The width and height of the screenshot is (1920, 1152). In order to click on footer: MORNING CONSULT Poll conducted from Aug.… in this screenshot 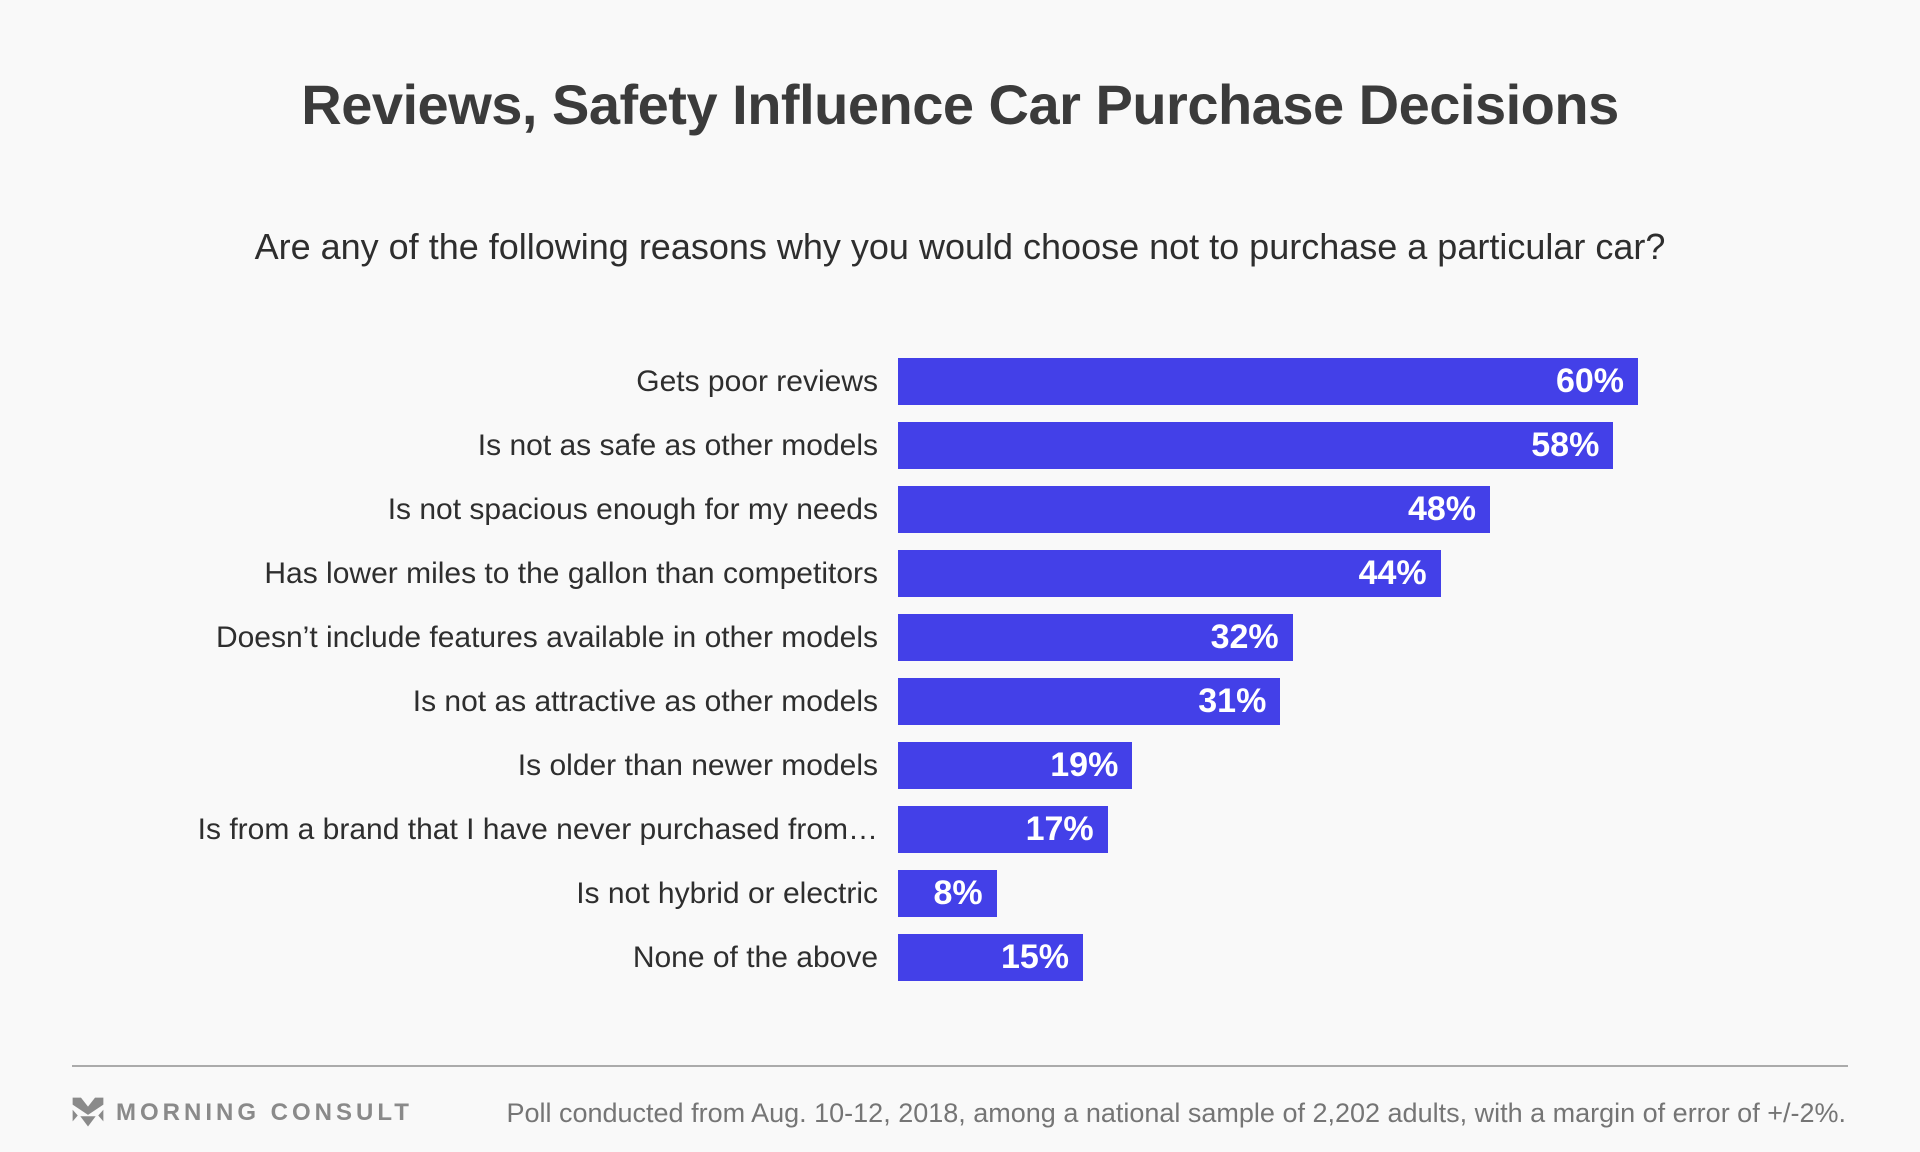, I will do `click(959, 1113)`.